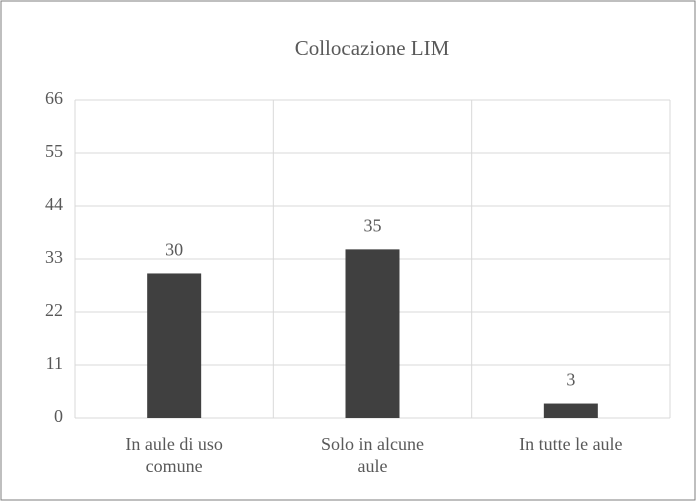 The width and height of the screenshot is (696, 501). What do you see at coordinates (174, 250) in the screenshot?
I see `data-label: 30` at bounding box center [174, 250].